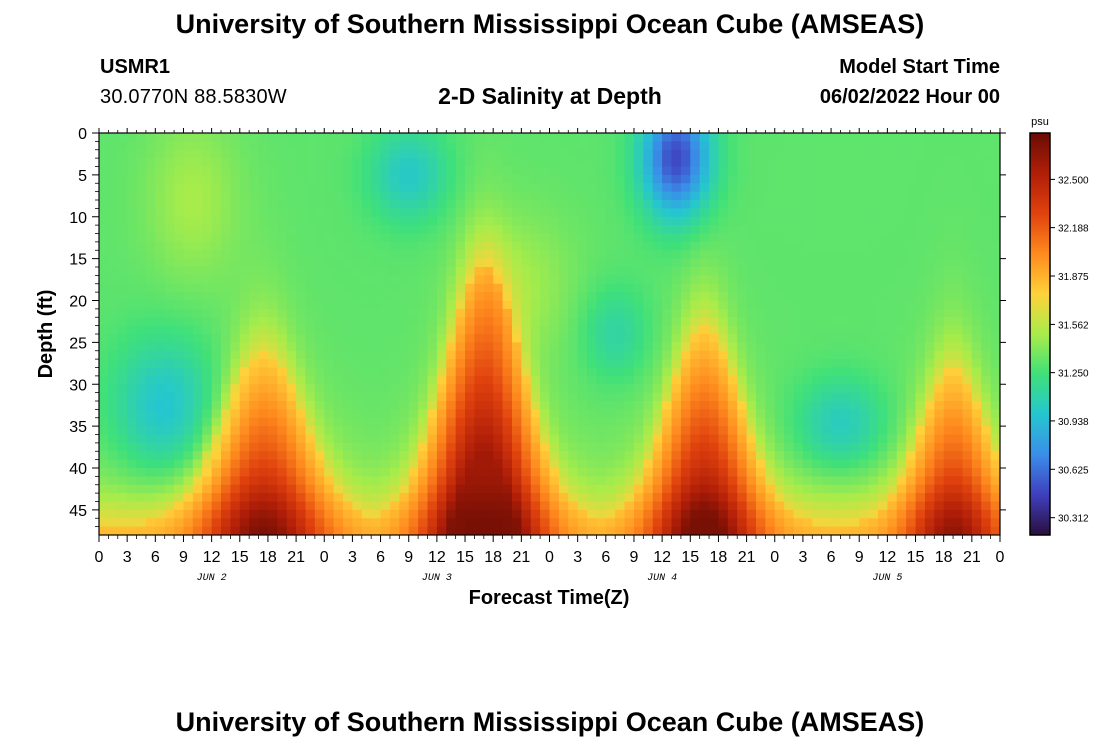  Describe the element at coordinates (78, 469) in the screenshot. I see `y-tick-label: 40` at that location.